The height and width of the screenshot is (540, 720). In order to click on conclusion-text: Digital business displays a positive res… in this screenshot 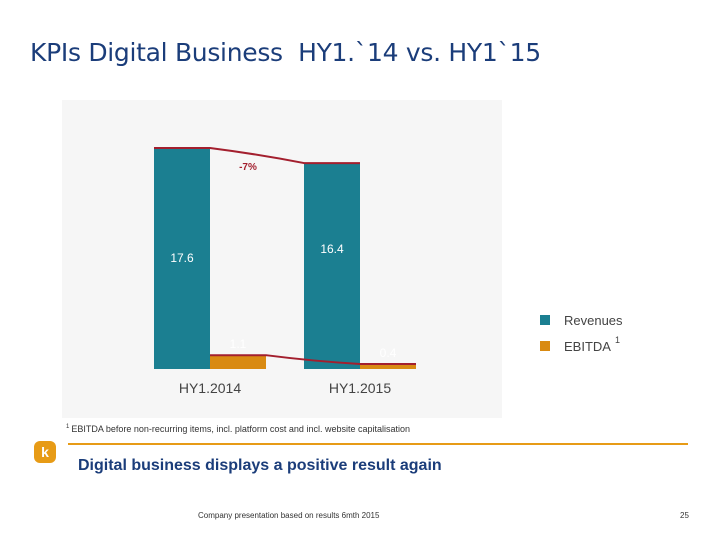, I will do `click(260, 465)`.